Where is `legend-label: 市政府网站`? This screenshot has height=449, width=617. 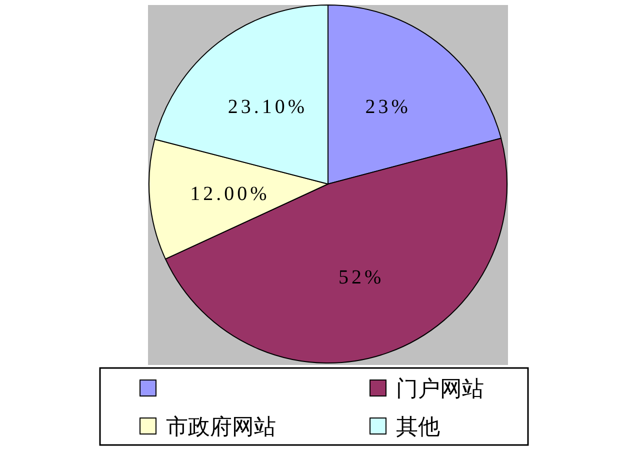
legend-label: 市政府网站 is located at coordinates (221, 427).